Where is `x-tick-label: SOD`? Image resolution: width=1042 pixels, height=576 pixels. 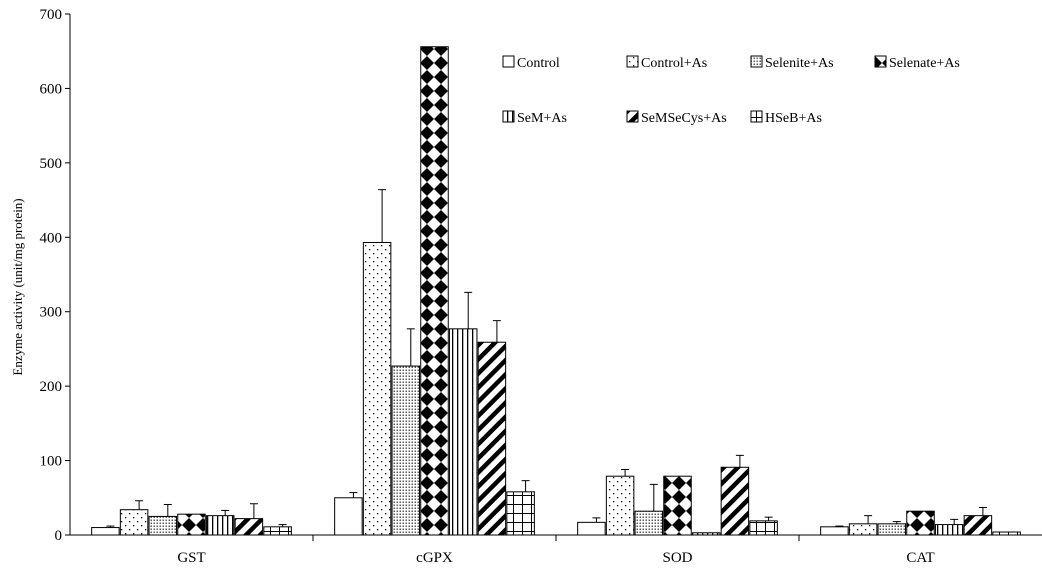 x-tick-label: SOD is located at coordinates (677, 558).